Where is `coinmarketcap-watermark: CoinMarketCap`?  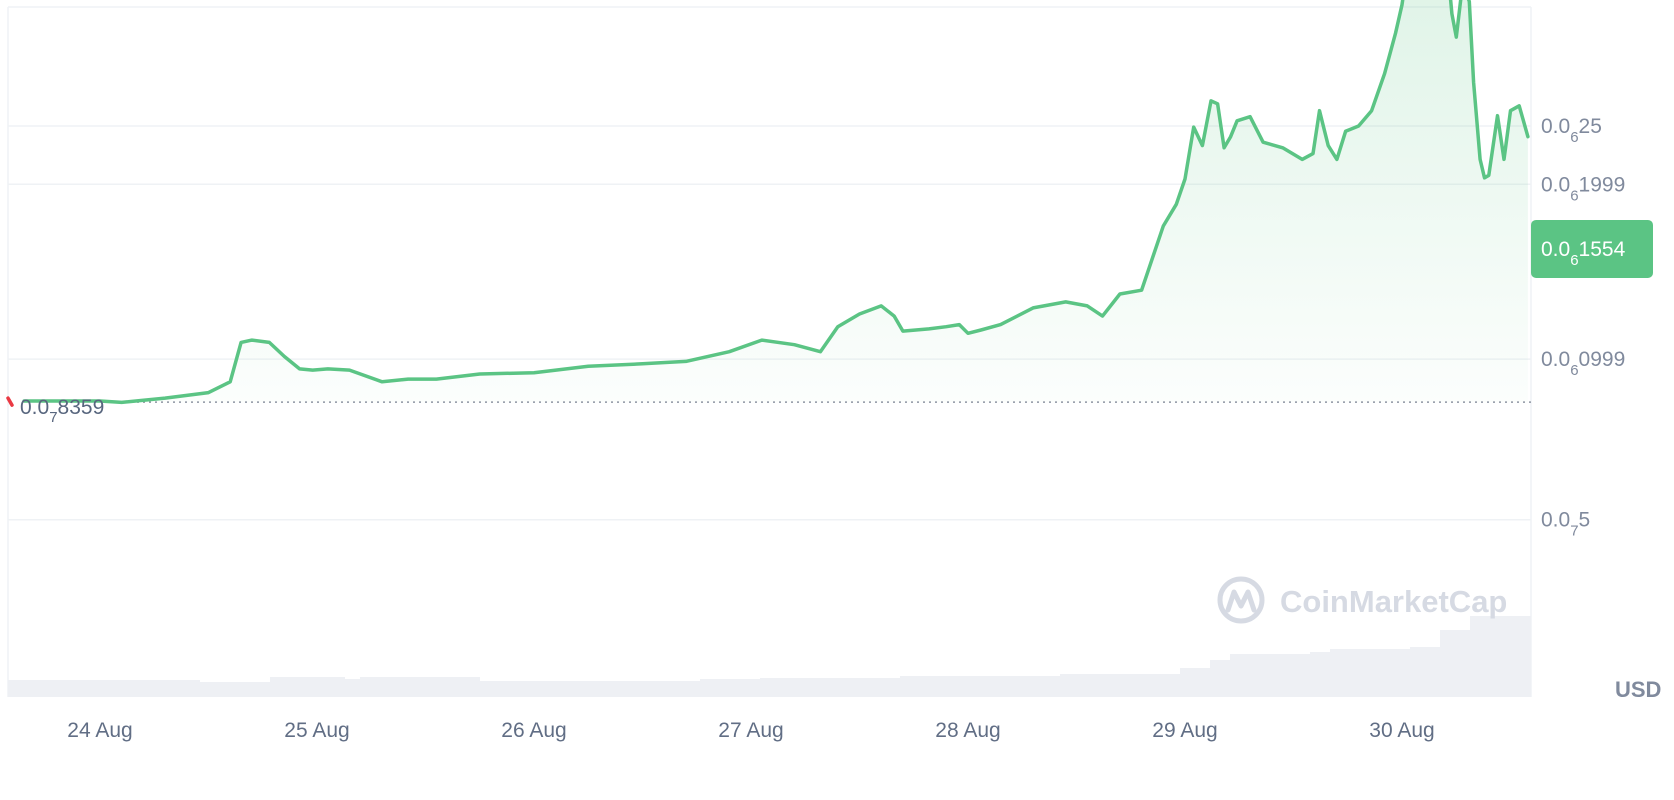
coinmarketcap-watermark: CoinMarketCap is located at coordinates (1362, 600).